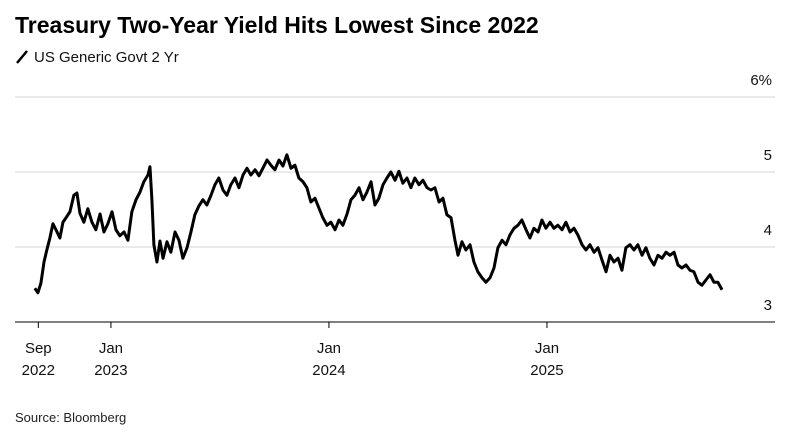 This screenshot has width=793, height=435. What do you see at coordinates (38, 359) in the screenshot?
I see `x-tick-label: Sep 2022` at bounding box center [38, 359].